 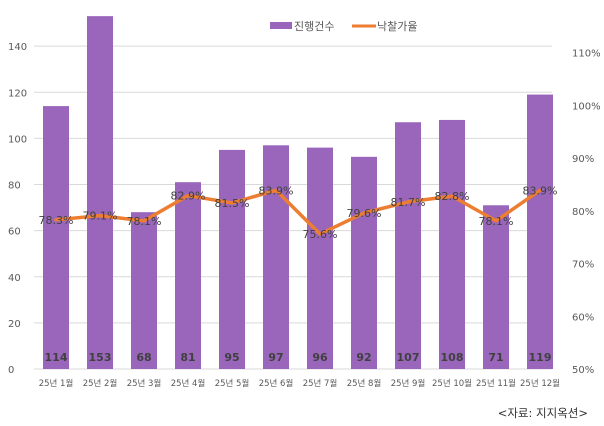 What do you see at coordinates (320, 383) in the screenshot?
I see `x-category-label: 25년 7월` at bounding box center [320, 383].